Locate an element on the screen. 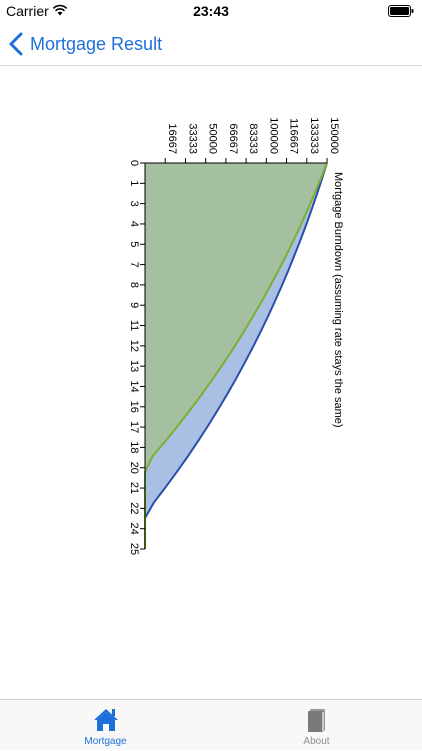 This screenshot has height=751, width=422. status-time: 23:43 is located at coordinates (211, 11).